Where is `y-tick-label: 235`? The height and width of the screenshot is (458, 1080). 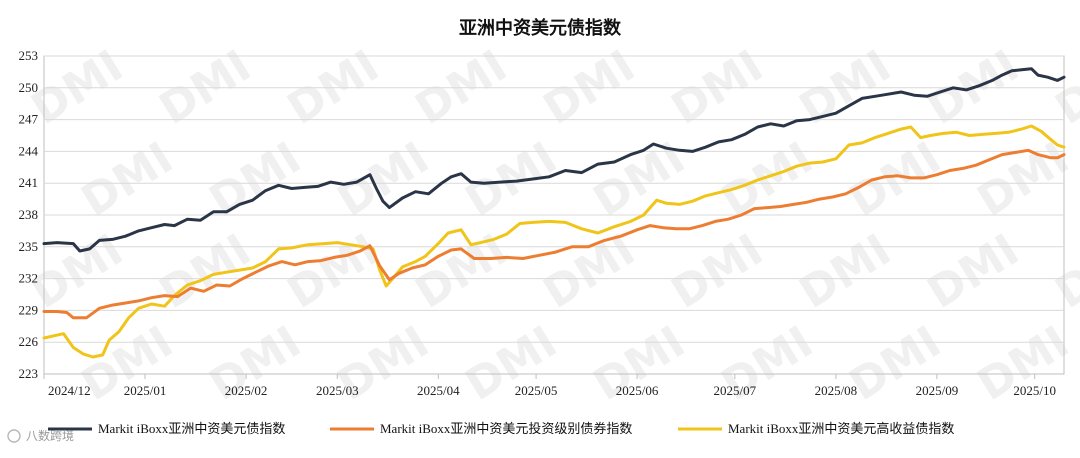
y-tick-label: 235 is located at coordinates (29, 246).